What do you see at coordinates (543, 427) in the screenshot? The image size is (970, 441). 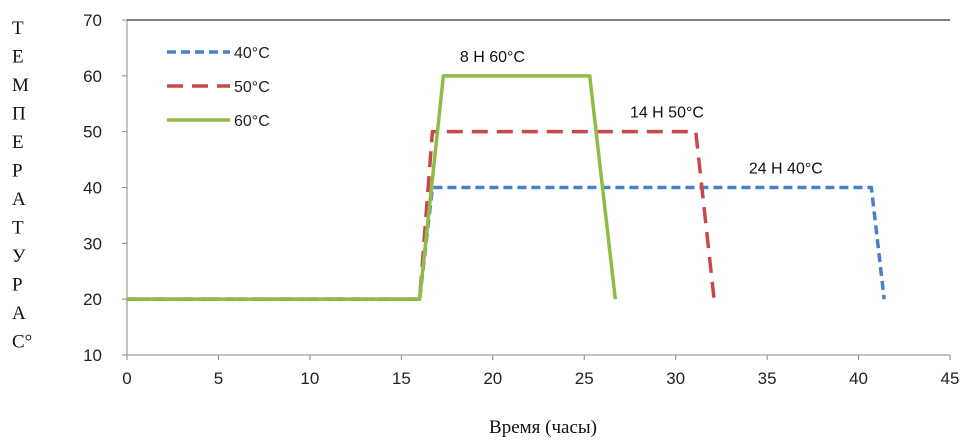 I see `x-axis-label: Время (часы)` at bounding box center [543, 427].